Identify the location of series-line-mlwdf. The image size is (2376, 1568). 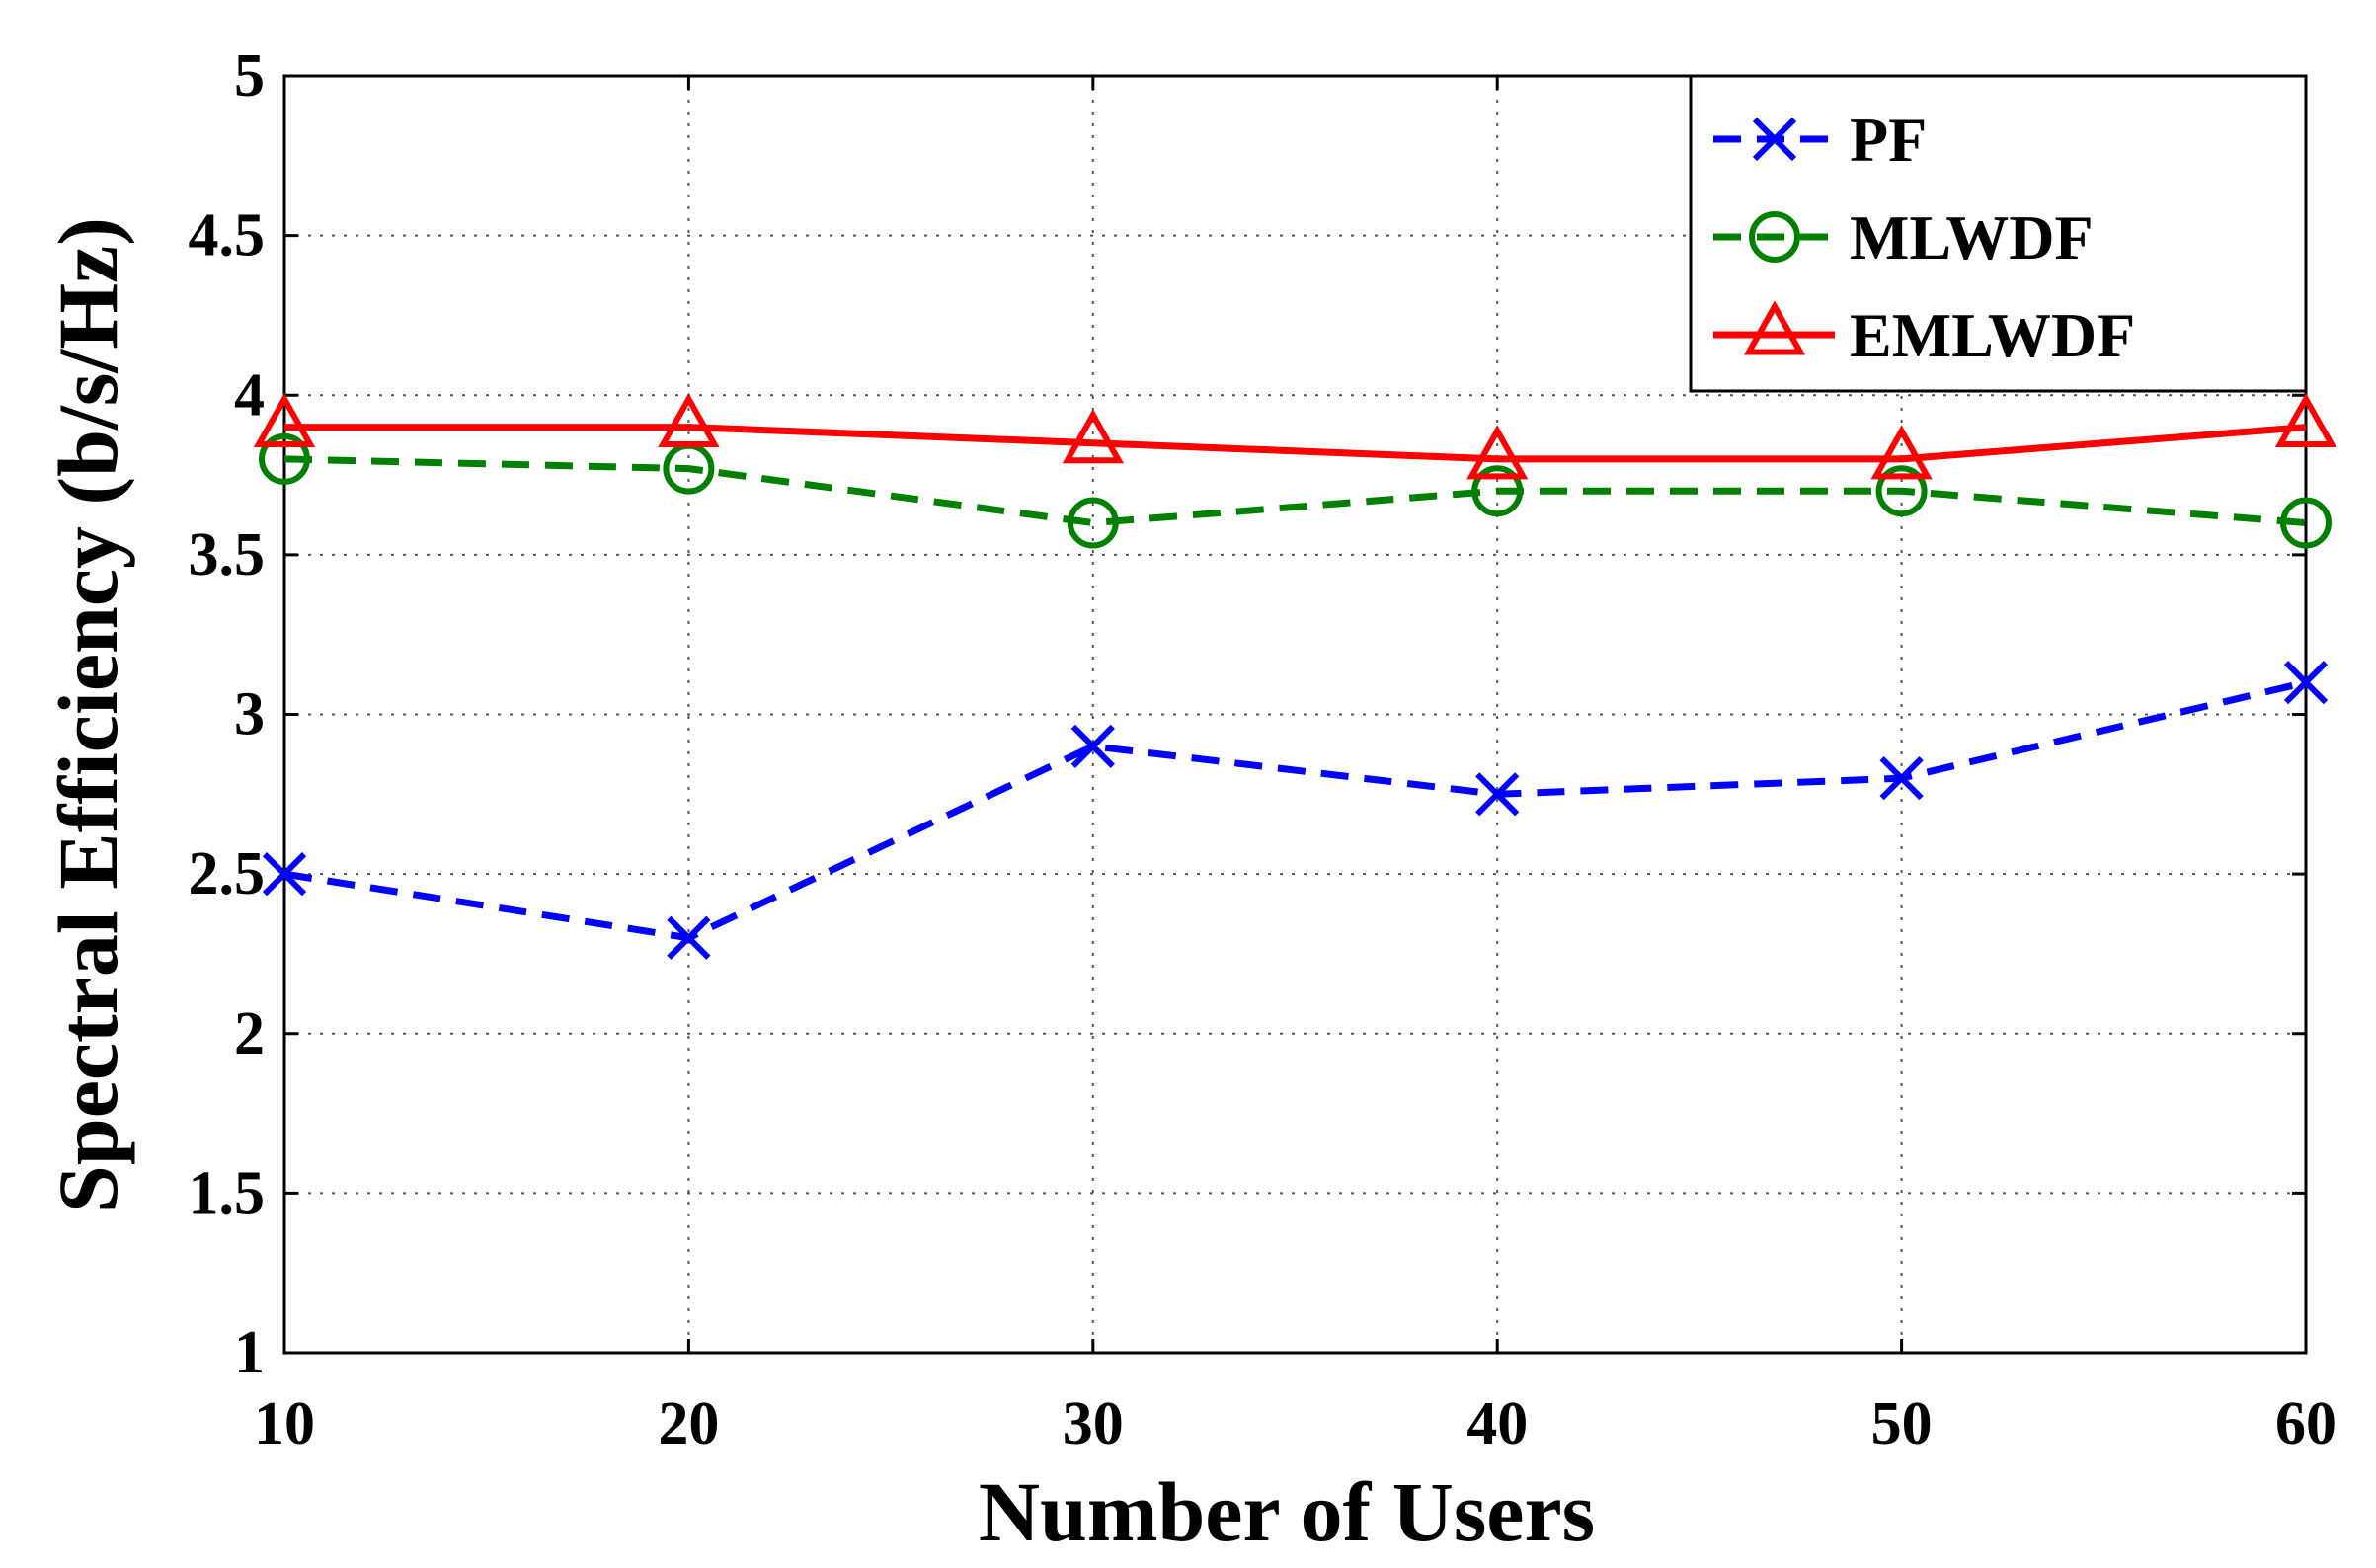
(1295, 491).